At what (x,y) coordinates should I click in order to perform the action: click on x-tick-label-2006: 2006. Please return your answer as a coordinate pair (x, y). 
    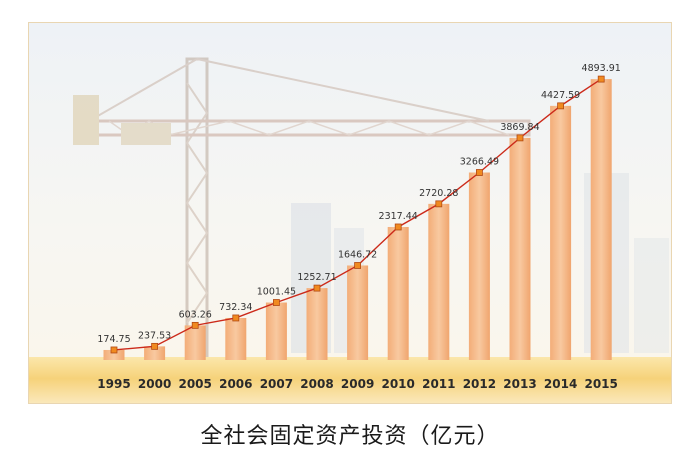
    Looking at the image, I should click on (235, 384).